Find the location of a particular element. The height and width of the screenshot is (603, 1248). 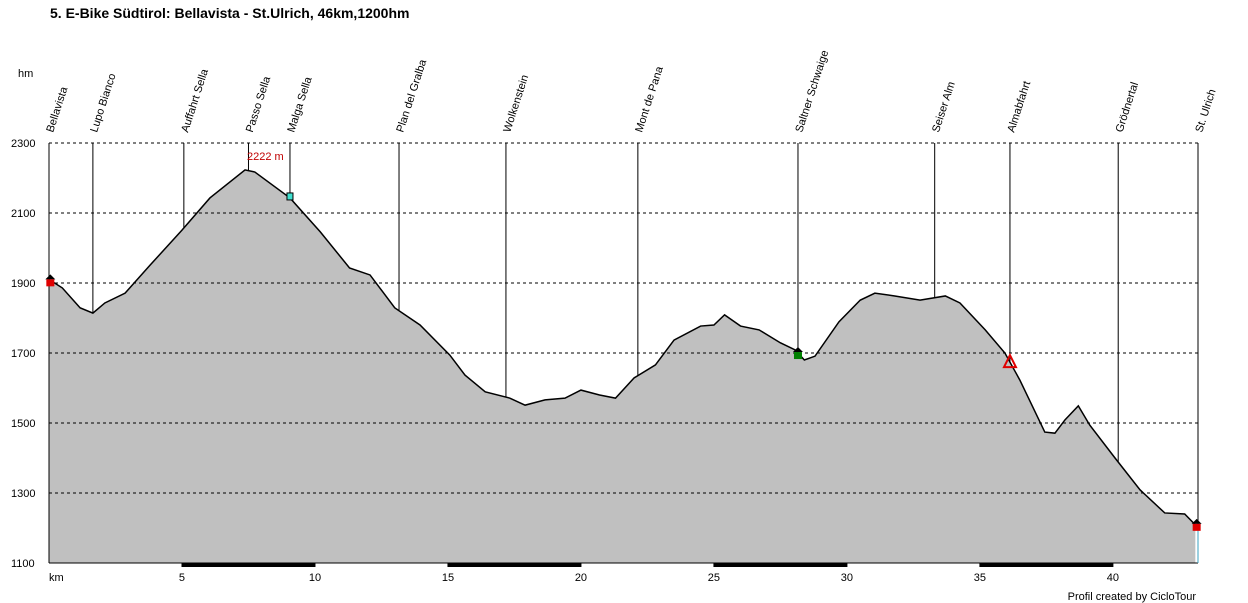

waypoint-label-group: Auffahrt Sella is located at coordinates (195, 100).